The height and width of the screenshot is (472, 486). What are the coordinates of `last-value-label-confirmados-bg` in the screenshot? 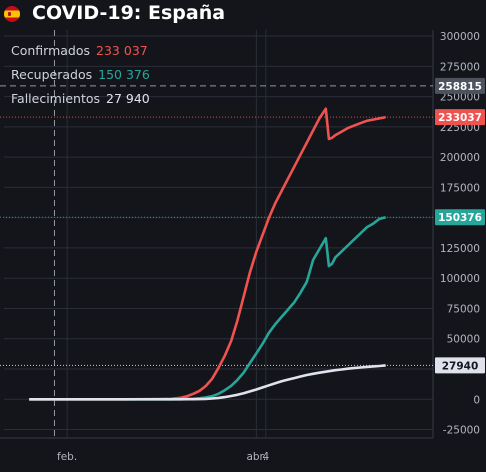 It's located at (460, 117).